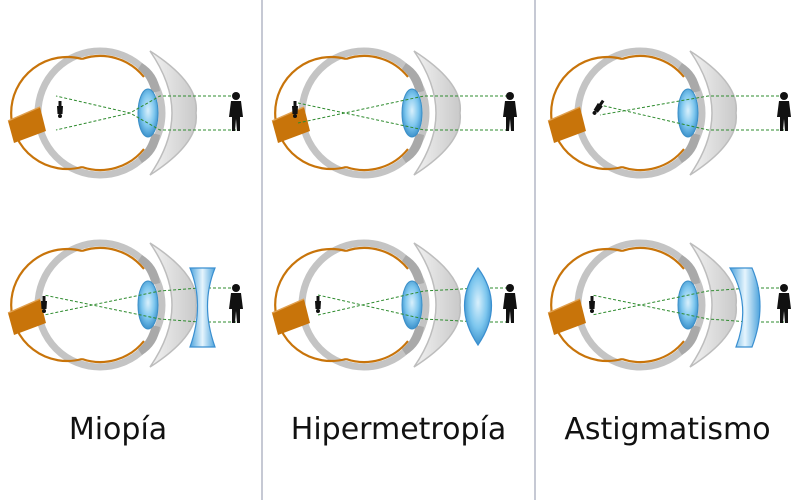 This screenshot has height=500, width=800. I want to click on myopia-label: Miopía, so click(118, 429).